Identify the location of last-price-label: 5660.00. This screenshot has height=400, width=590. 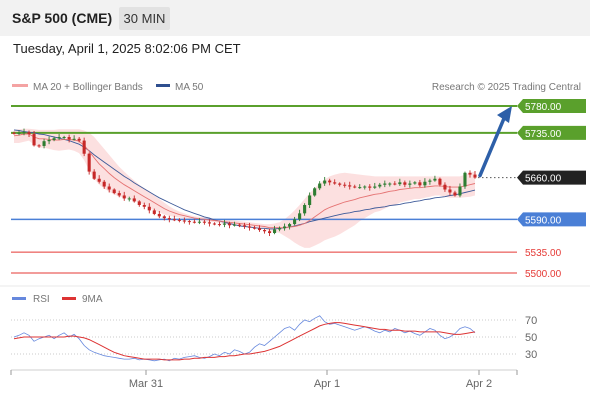
(543, 179).